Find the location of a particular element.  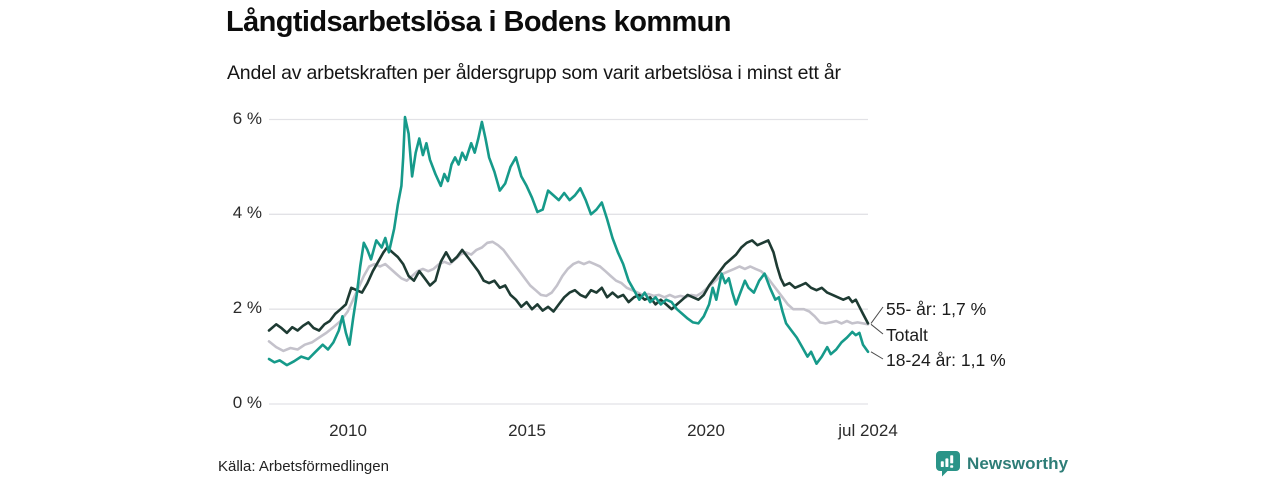

x-axis-label: 2015 is located at coordinates (527, 430).